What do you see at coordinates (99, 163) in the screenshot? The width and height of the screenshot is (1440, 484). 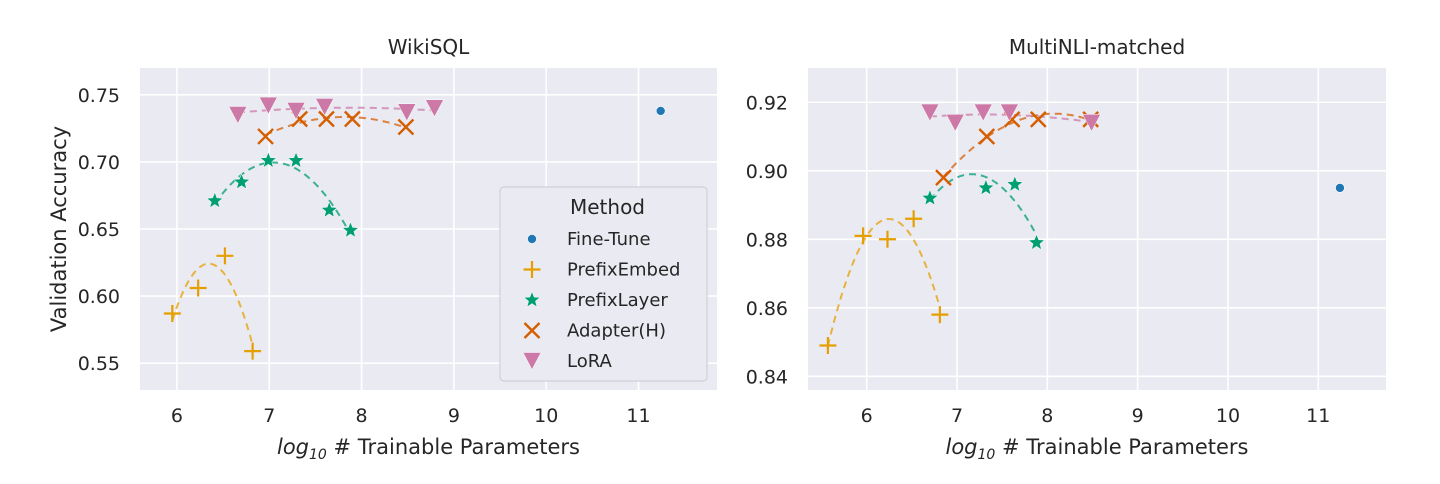 I see `y-tick-label: 0.70` at bounding box center [99, 163].